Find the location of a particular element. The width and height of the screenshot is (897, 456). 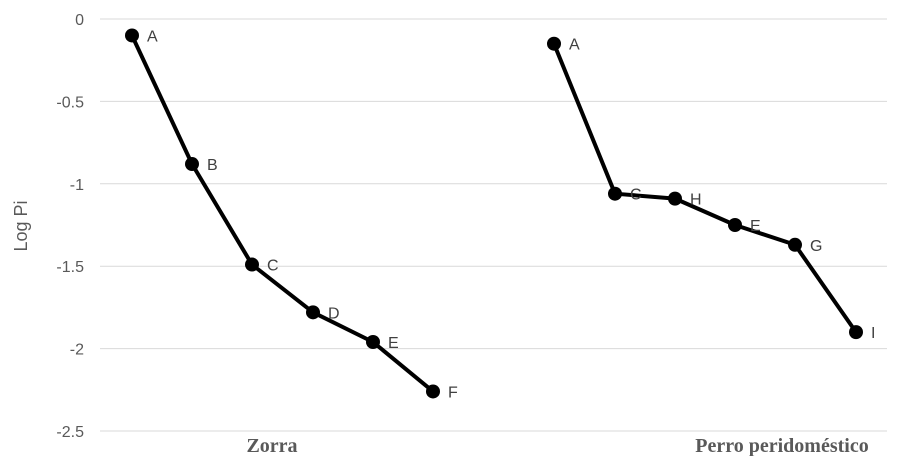

data-label: D is located at coordinates (334, 313).